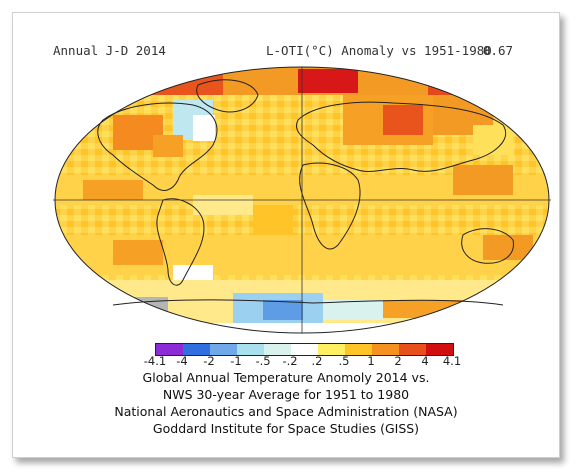  What do you see at coordinates (236, 361) in the screenshot?
I see `legend-tick-label: -1` at bounding box center [236, 361].